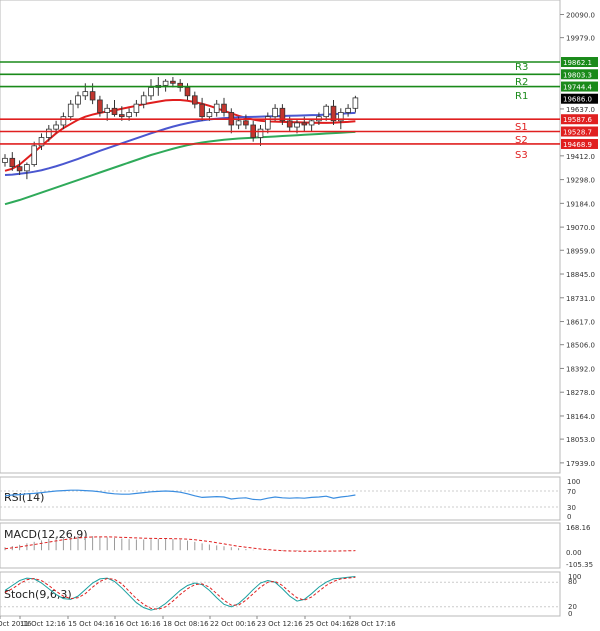  What do you see at coordinates (180, 495) in the screenshot?
I see `rsi-line` at bounding box center [180, 495].